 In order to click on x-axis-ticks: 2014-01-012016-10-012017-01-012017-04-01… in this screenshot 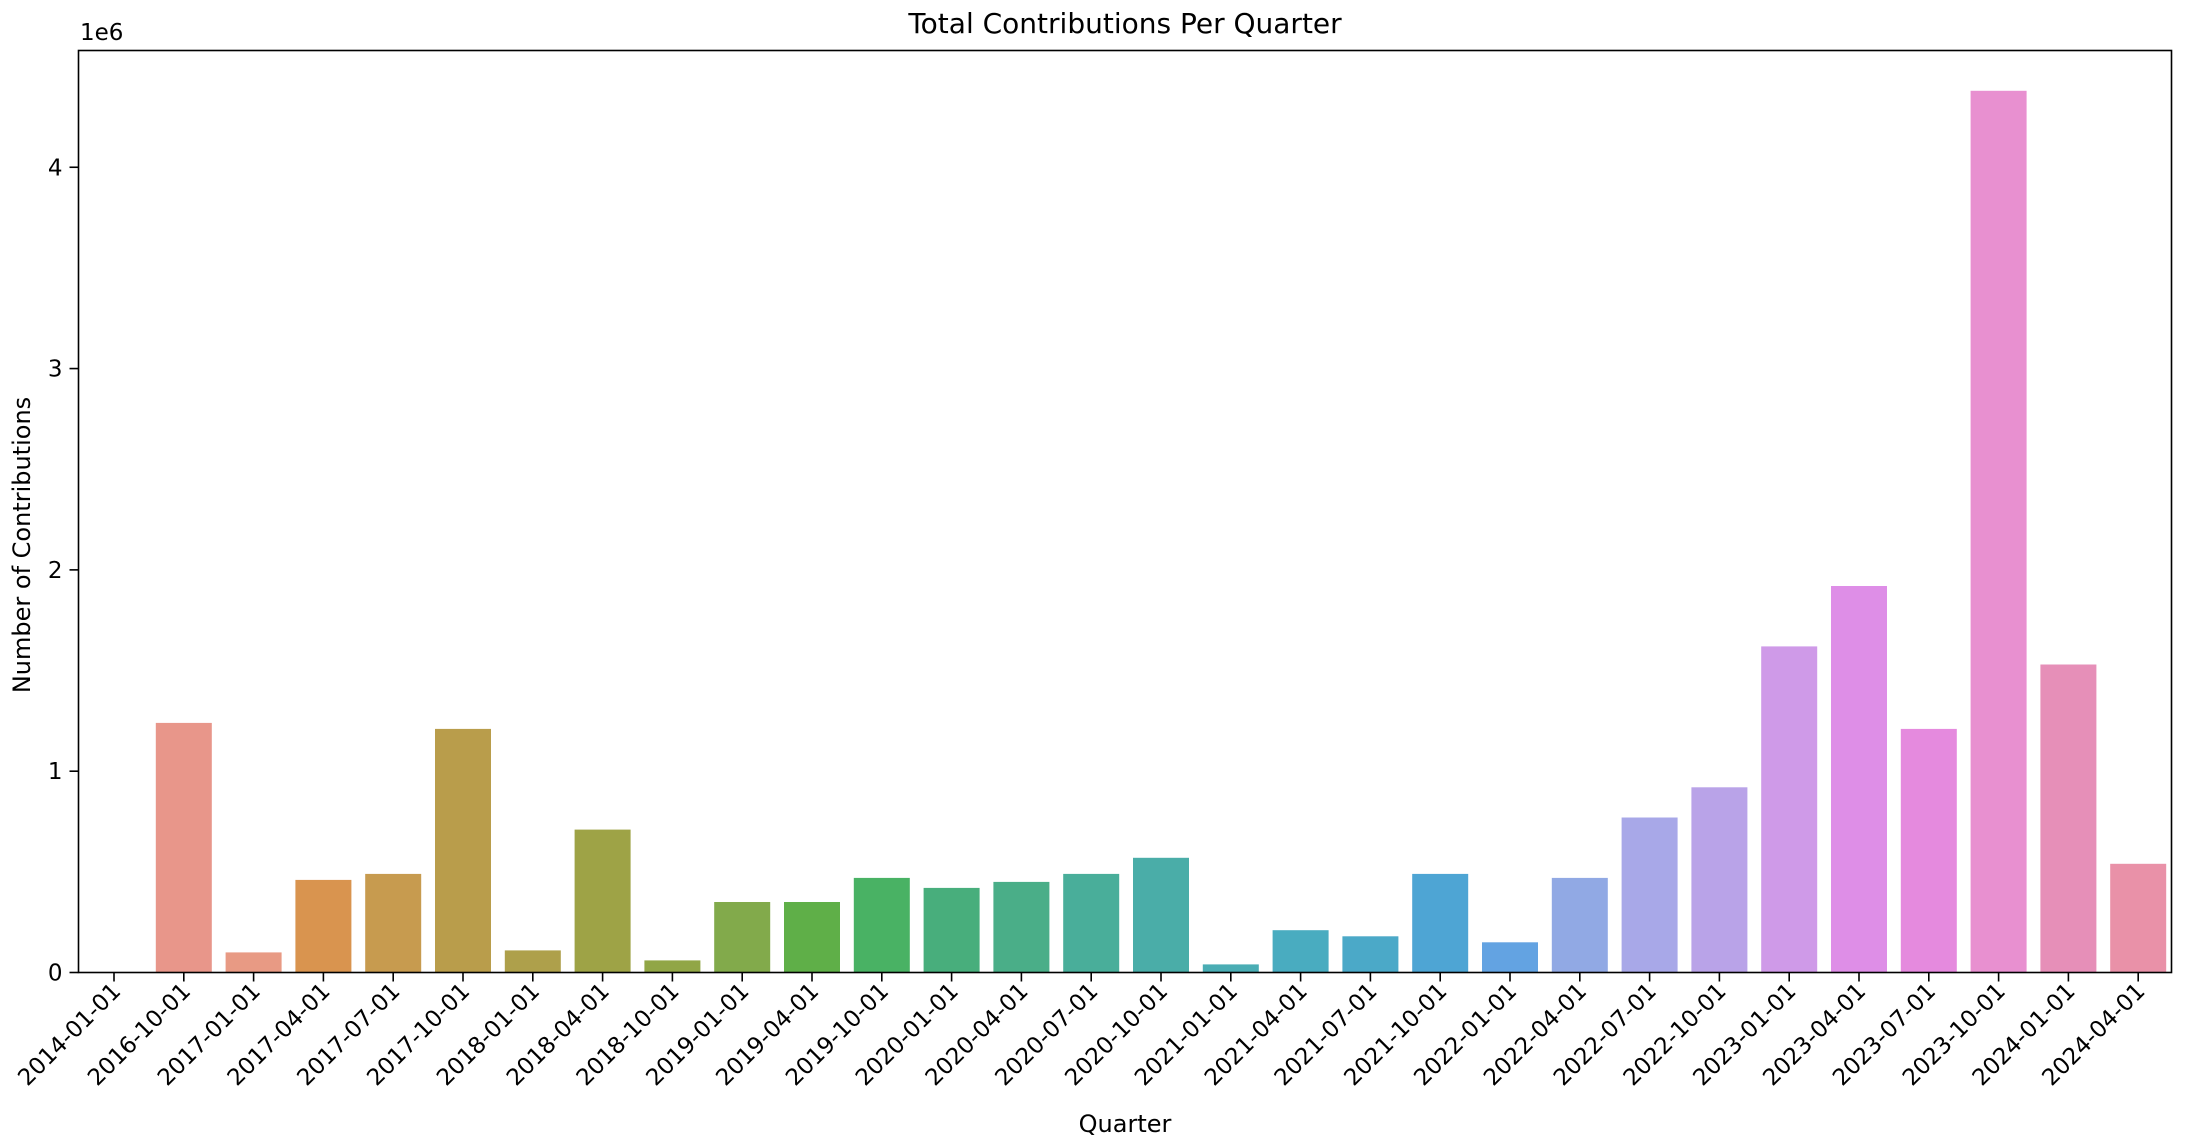, I will do `click(1081, 1031)`.